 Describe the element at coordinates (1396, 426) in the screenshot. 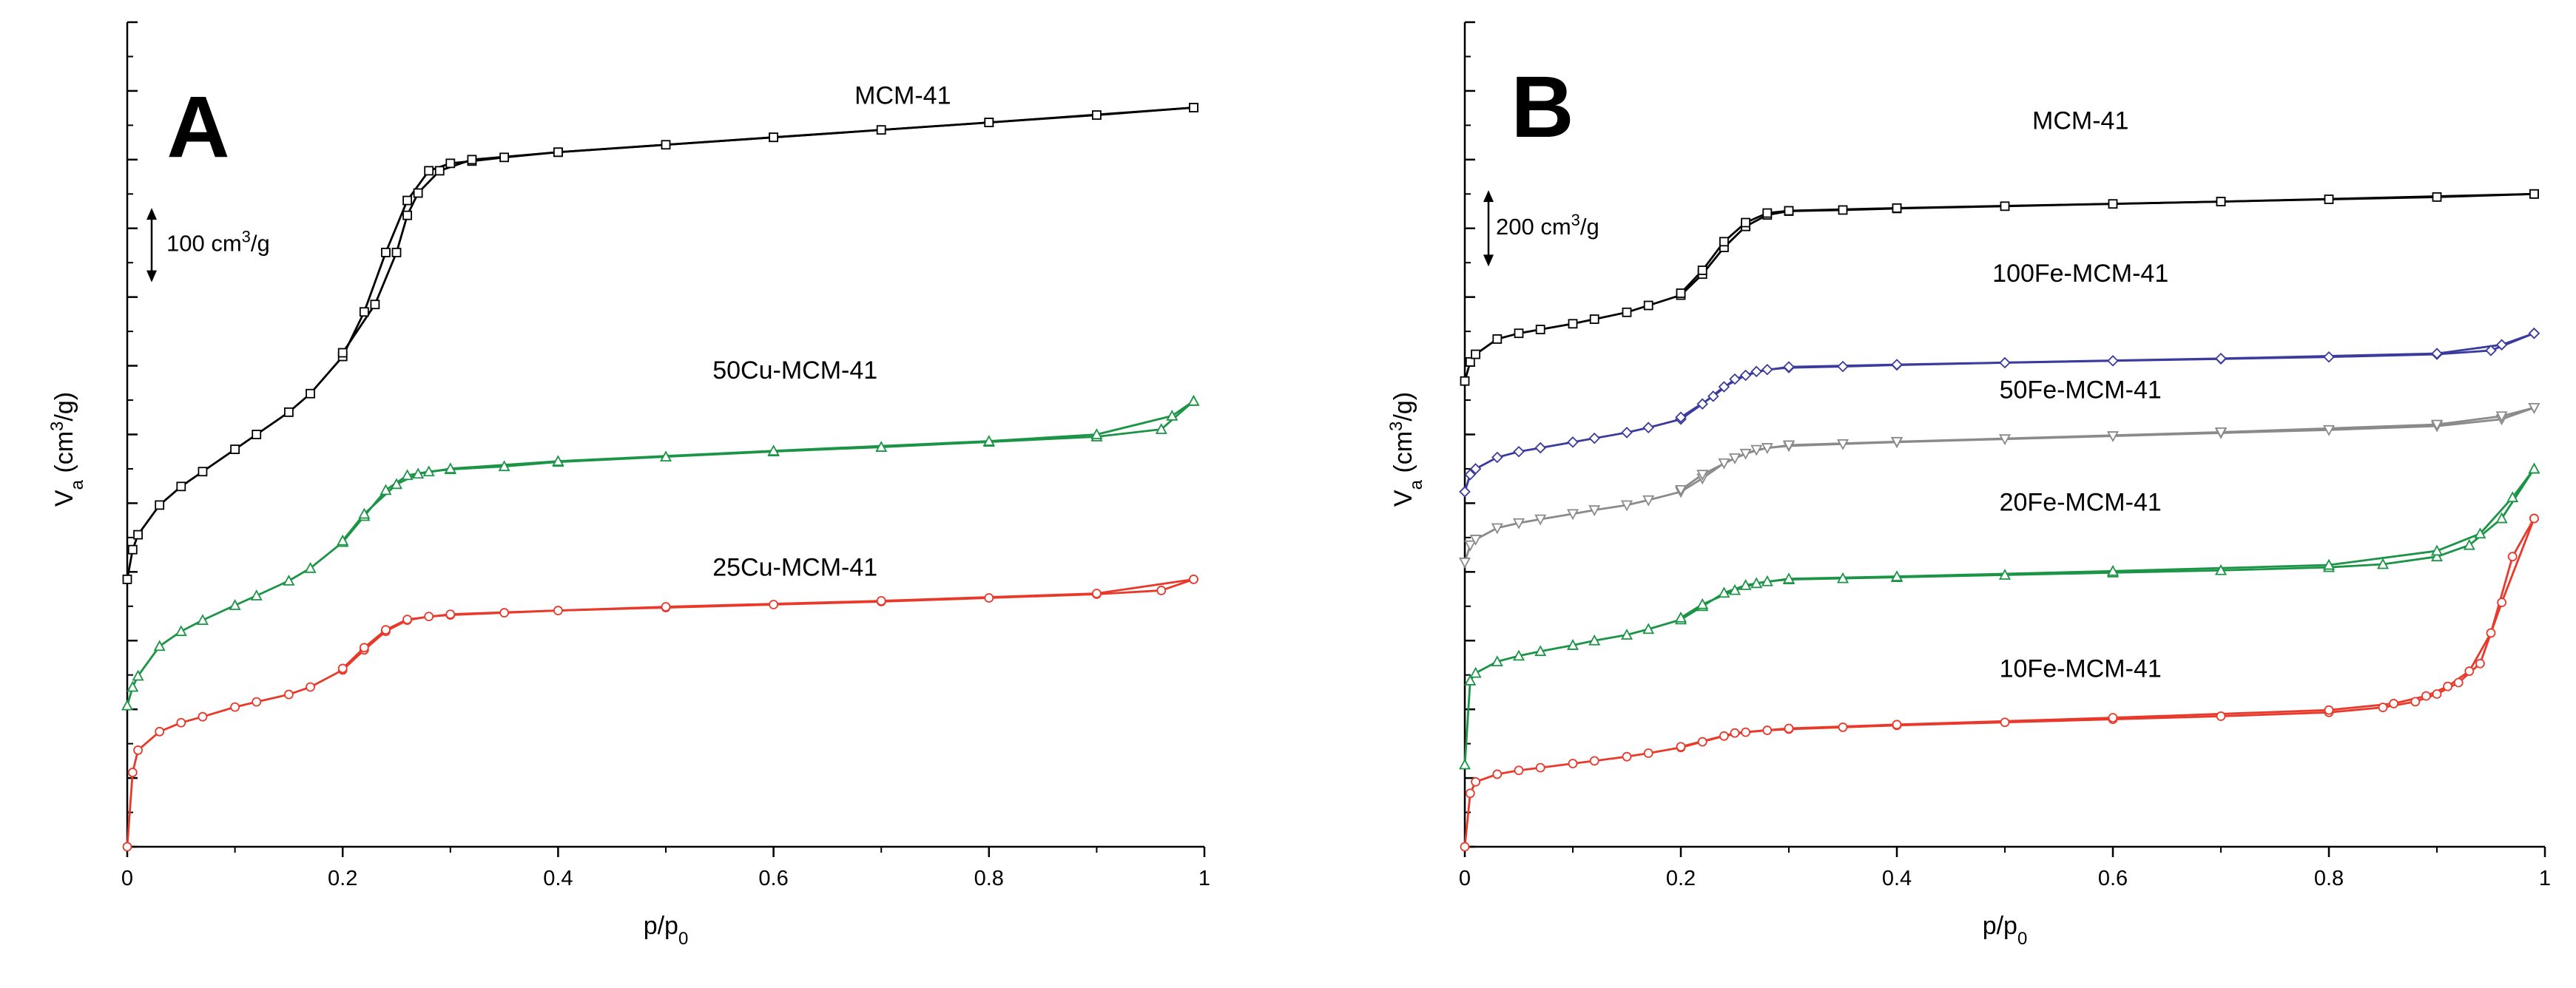

I see `y-axis-title-superscript: 3` at that location.